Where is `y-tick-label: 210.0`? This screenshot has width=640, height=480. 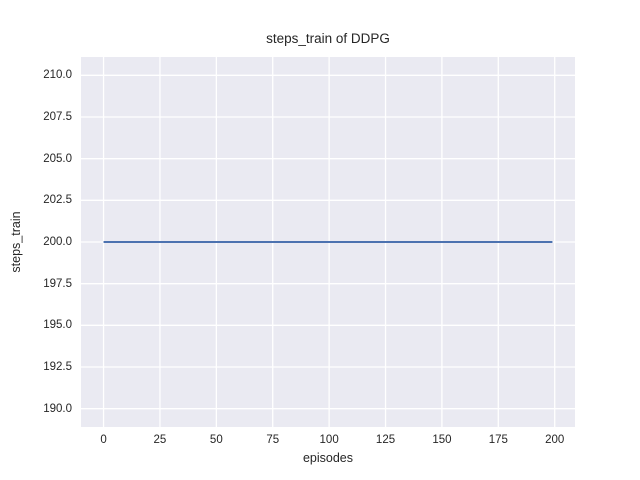 y-tick-label: 210.0 is located at coordinates (57, 75).